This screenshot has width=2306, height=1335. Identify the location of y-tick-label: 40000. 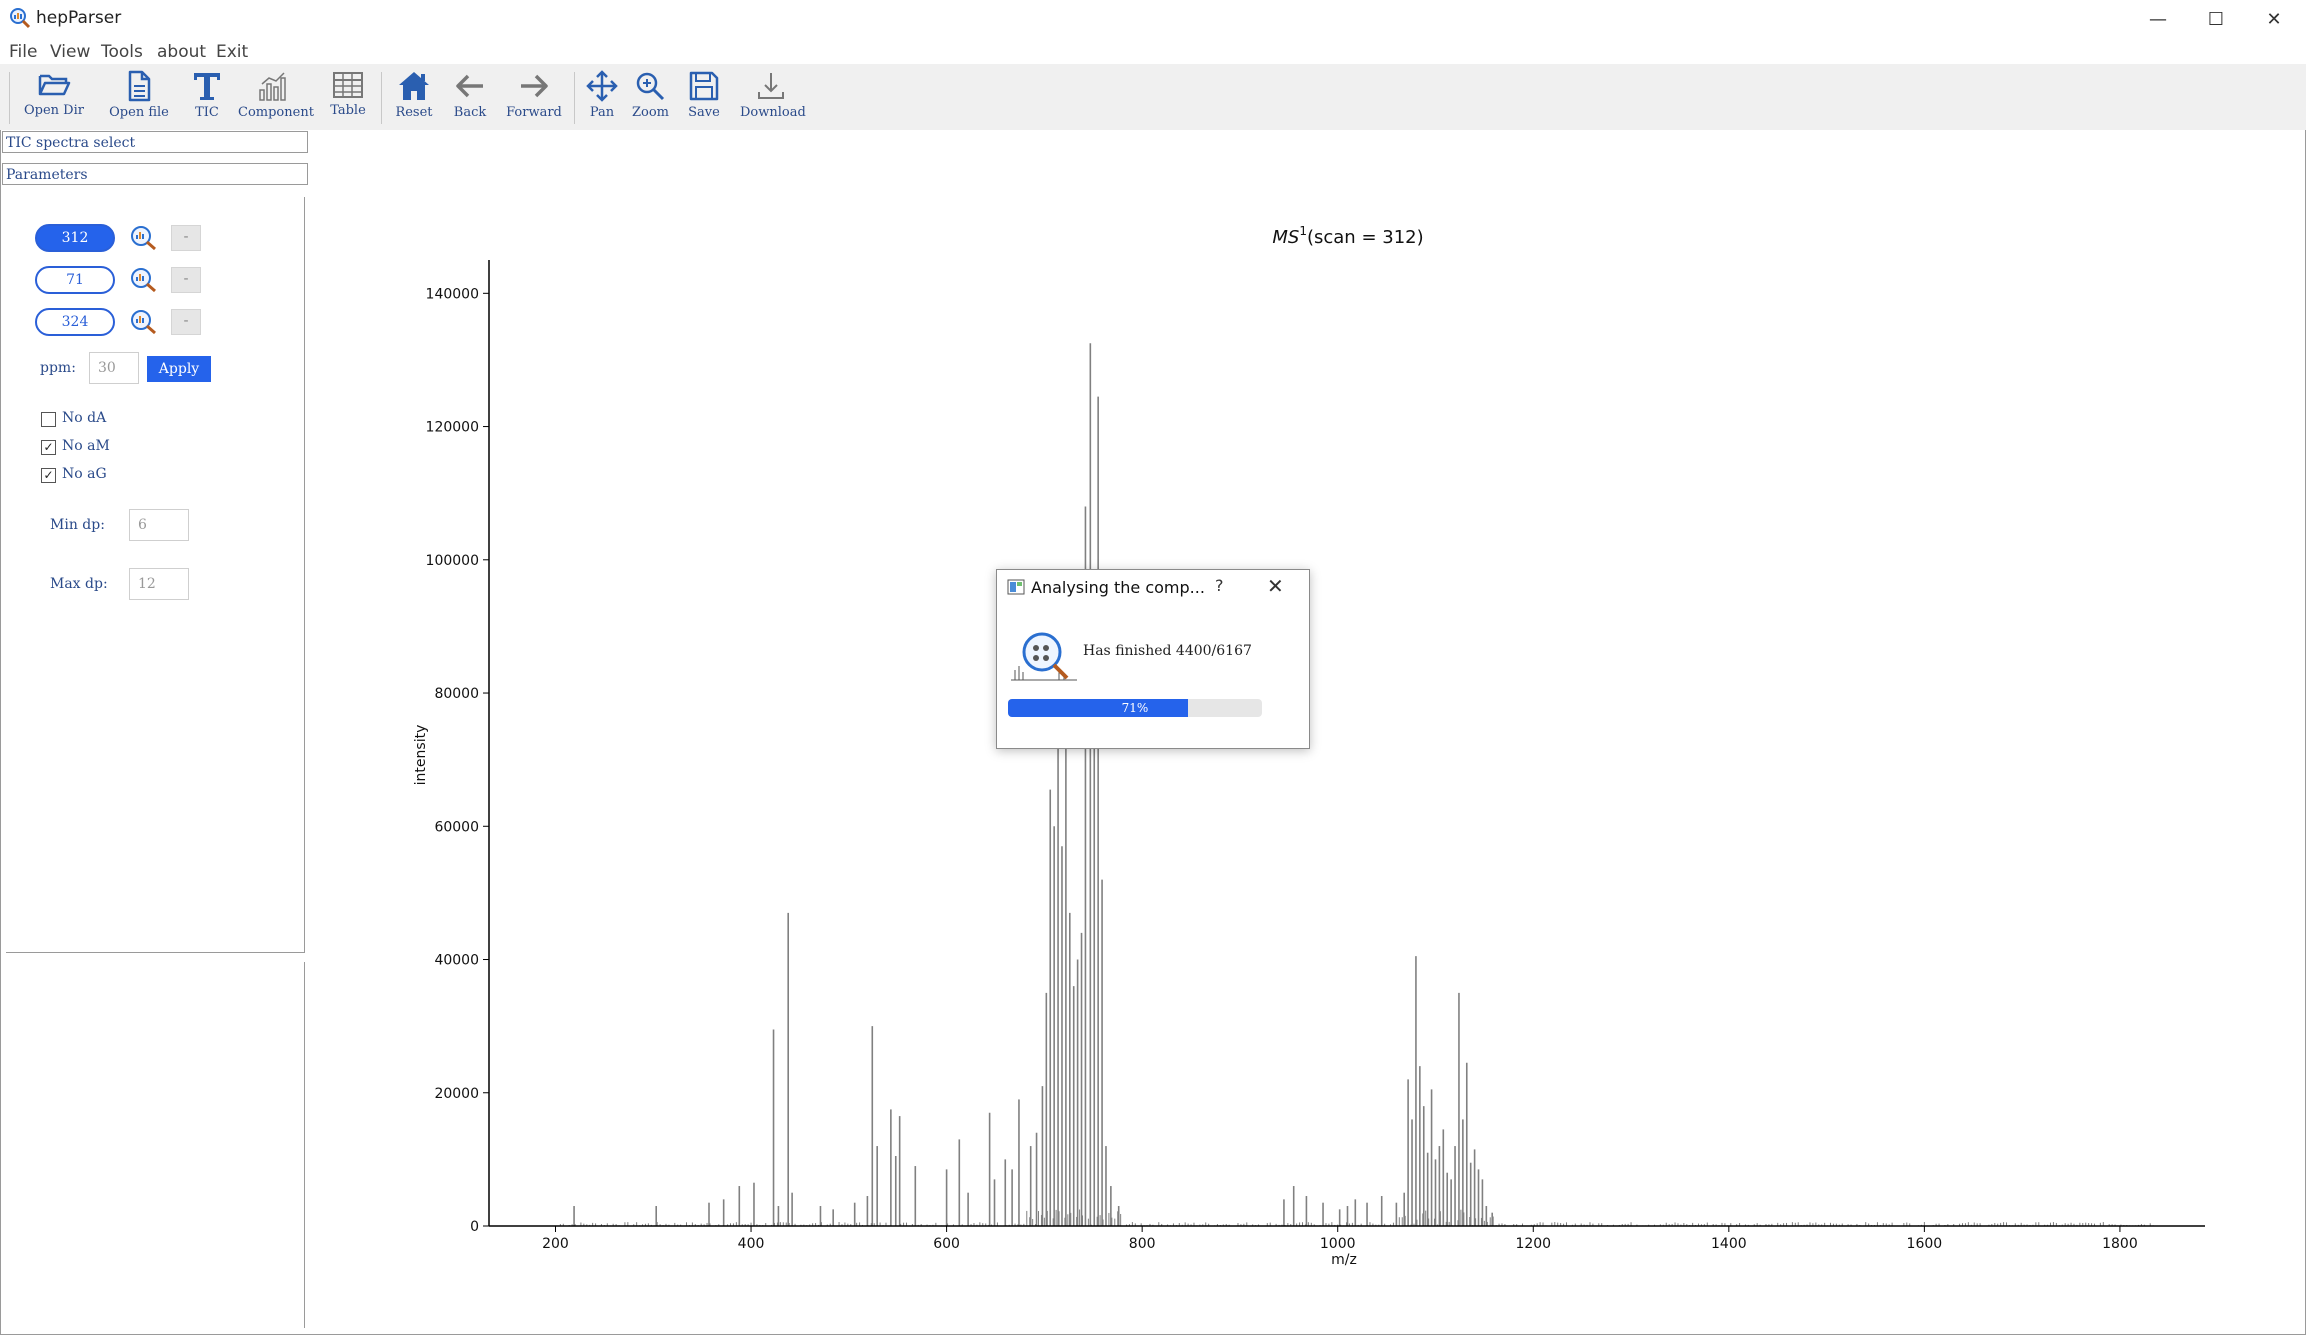
(456, 961).